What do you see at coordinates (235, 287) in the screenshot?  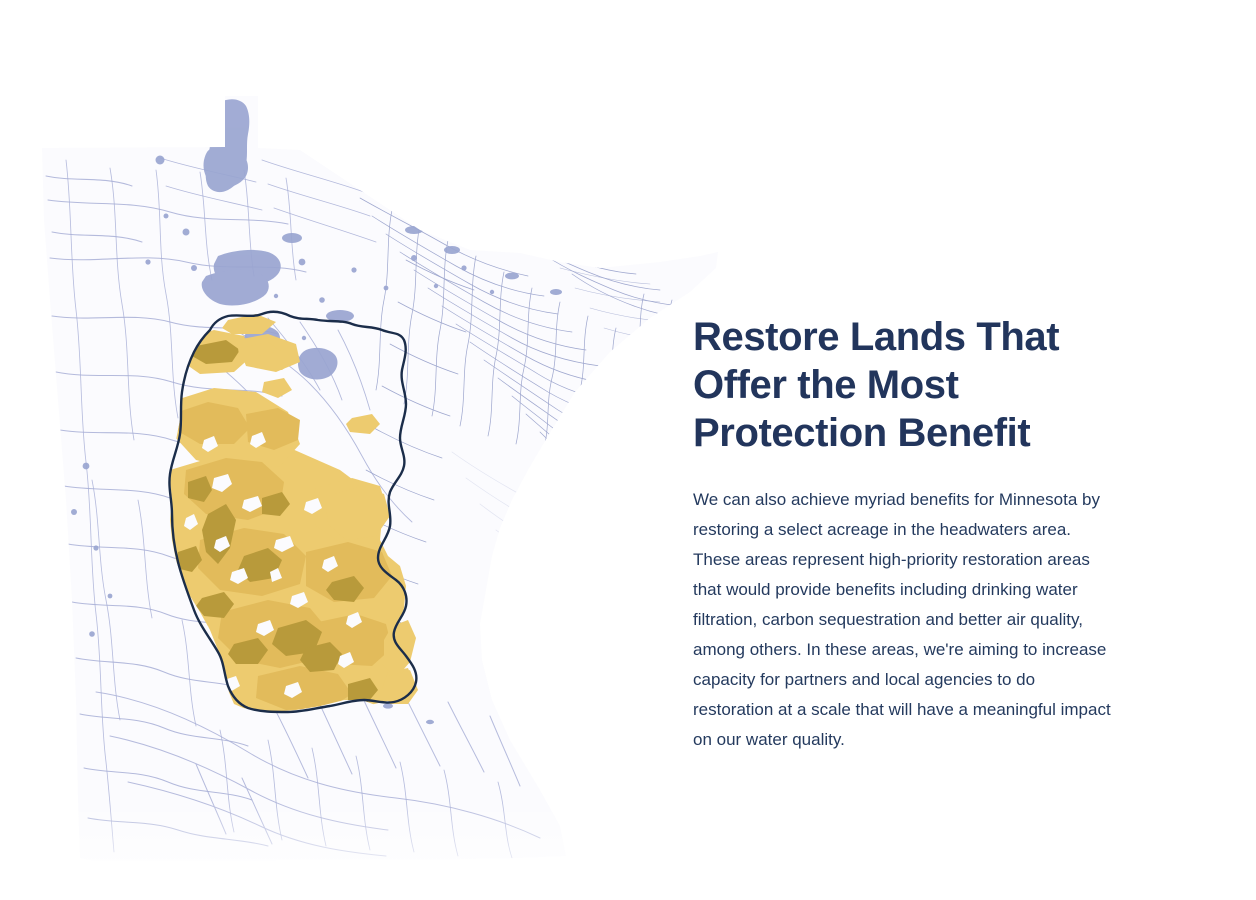 I see `lower-red-lake` at bounding box center [235, 287].